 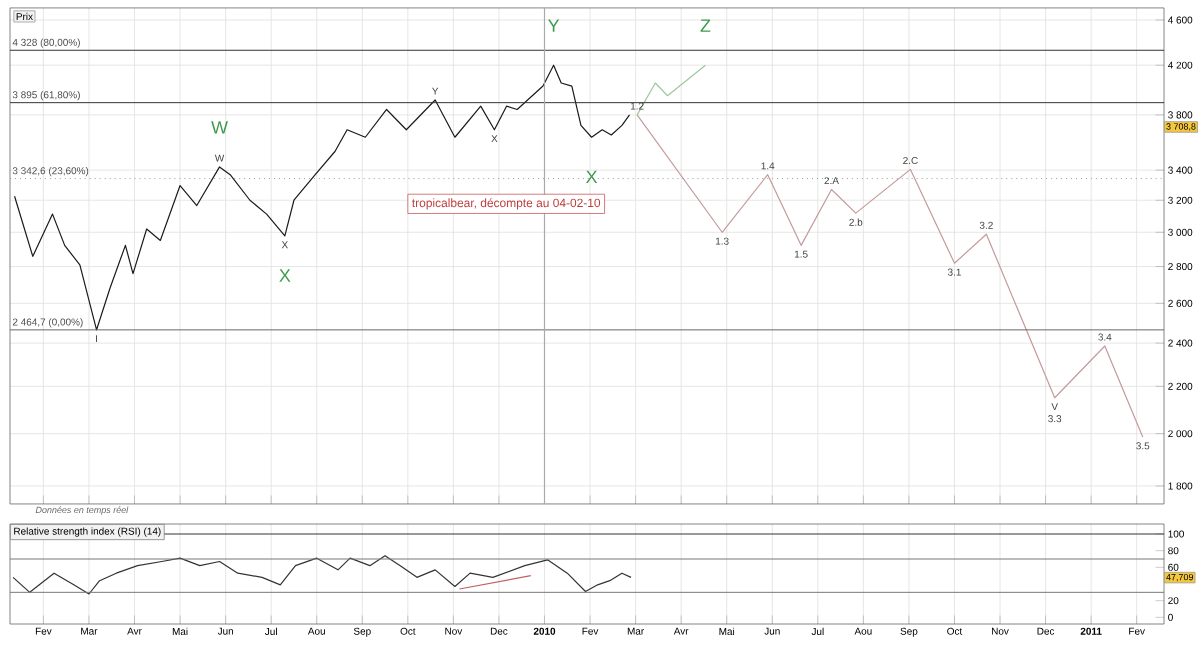 What do you see at coordinates (219, 127) in the screenshot?
I see `annotation: W` at bounding box center [219, 127].